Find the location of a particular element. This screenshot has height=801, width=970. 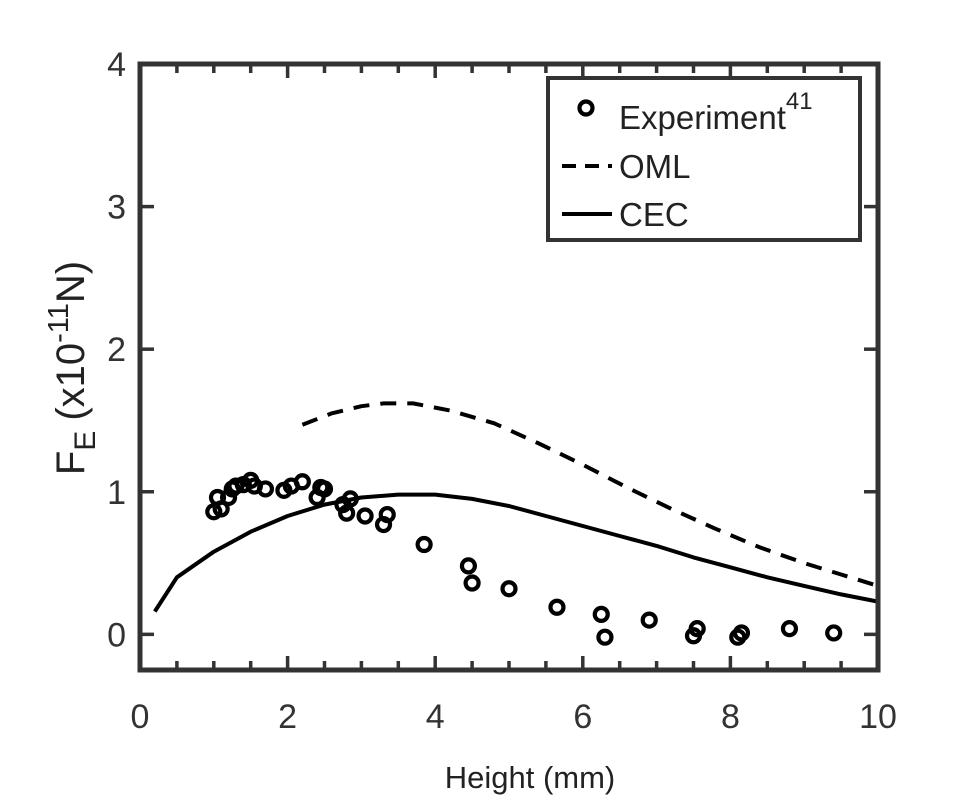

legend-label-cec: CEC is located at coordinates (654, 214).